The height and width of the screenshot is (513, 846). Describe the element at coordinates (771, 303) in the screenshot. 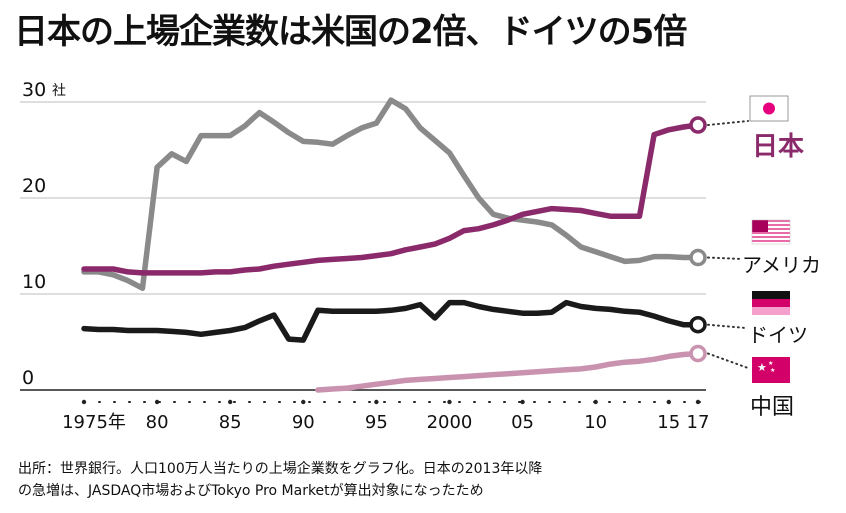

I see `germany-flag-icon` at that location.